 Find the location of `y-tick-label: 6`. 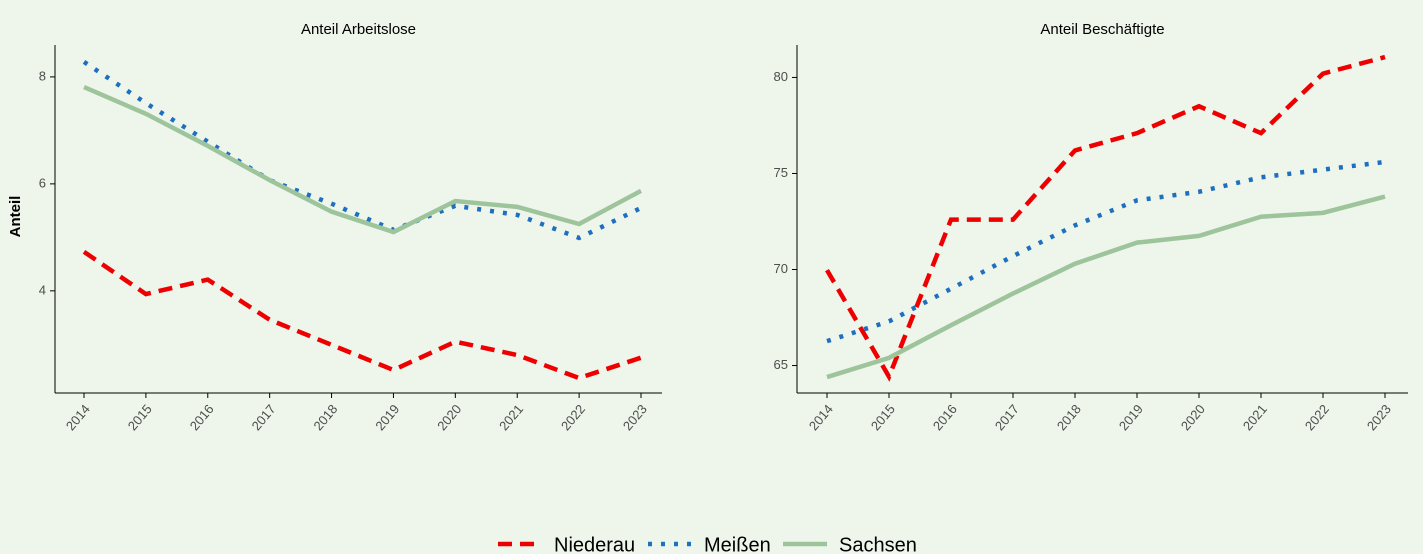

y-tick-label: 6 is located at coordinates (42, 182).